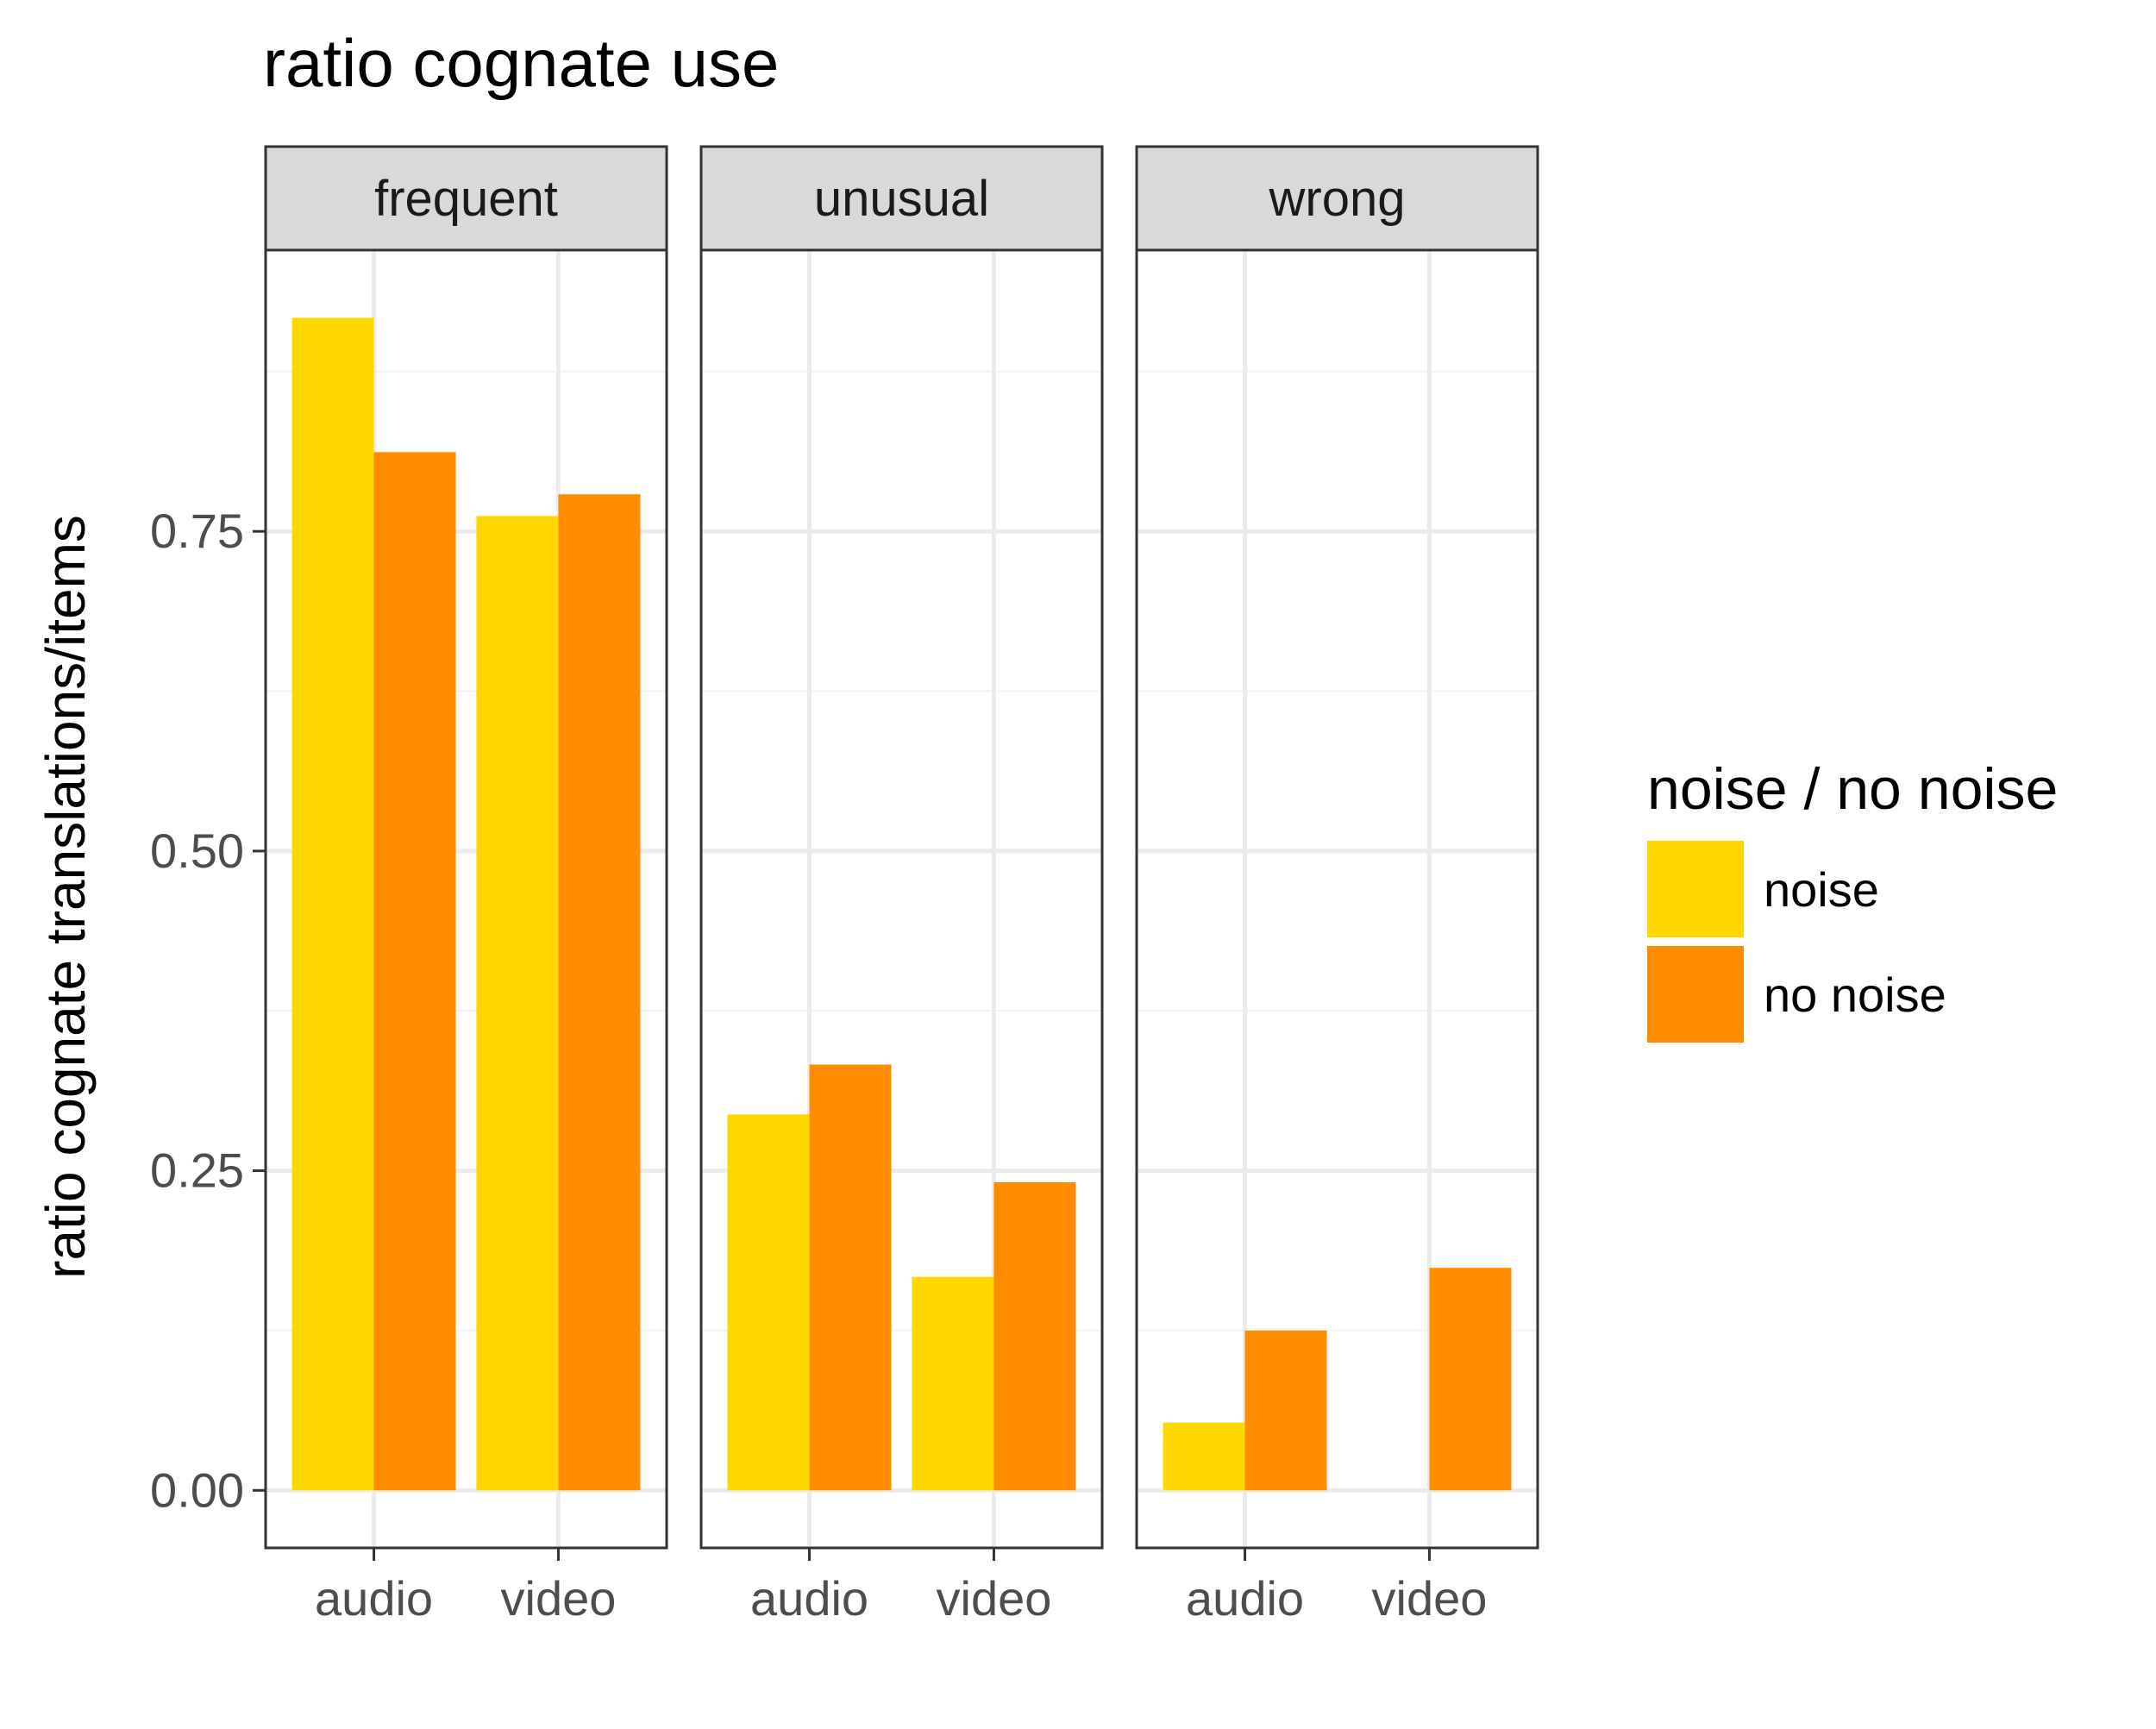  I want to click on facet-strip-label: frequent, so click(466, 199).